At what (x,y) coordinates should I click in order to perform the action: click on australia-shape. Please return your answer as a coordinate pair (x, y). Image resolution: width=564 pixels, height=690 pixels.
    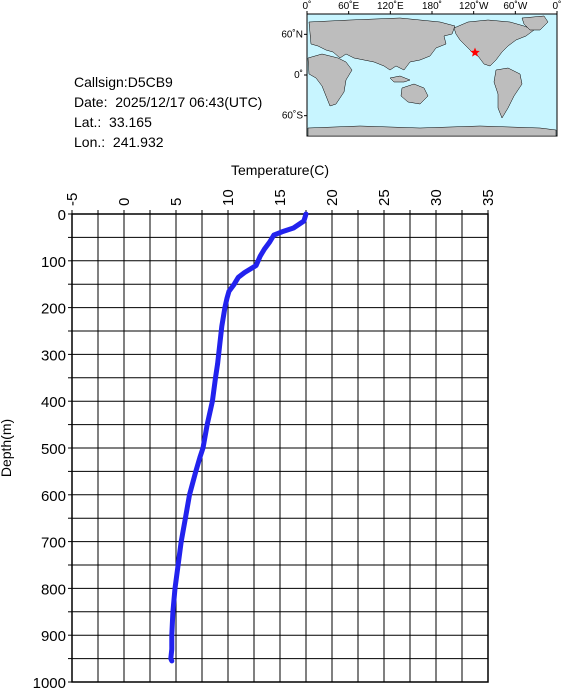
    Looking at the image, I should click on (414, 94).